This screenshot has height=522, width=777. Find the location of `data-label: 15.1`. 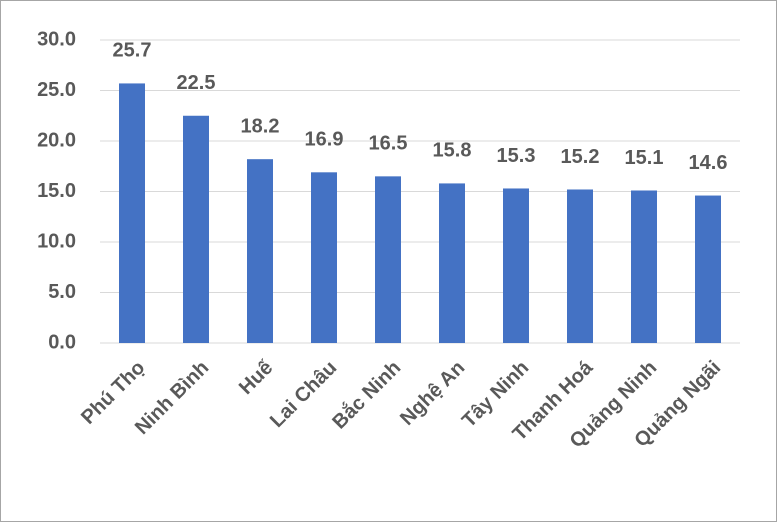

data-label: 15.1 is located at coordinates (644, 158).